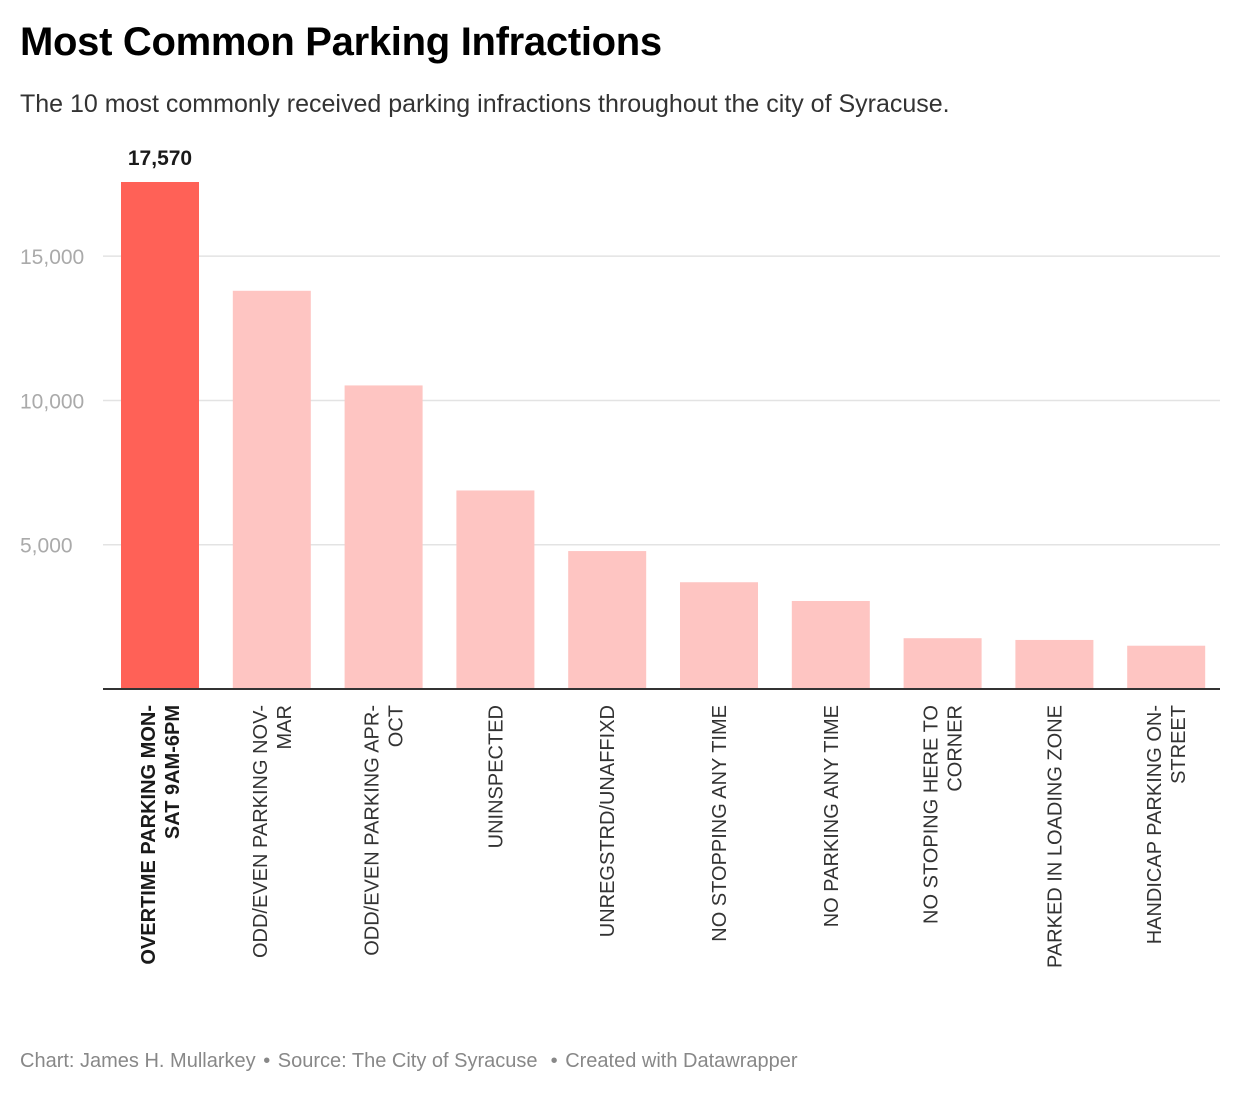 The image size is (1240, 1096). What do you see at coordinates (285, 727) in the screenshot?
I see `x-tick-label: MAR` at bounding box center [285, 727].